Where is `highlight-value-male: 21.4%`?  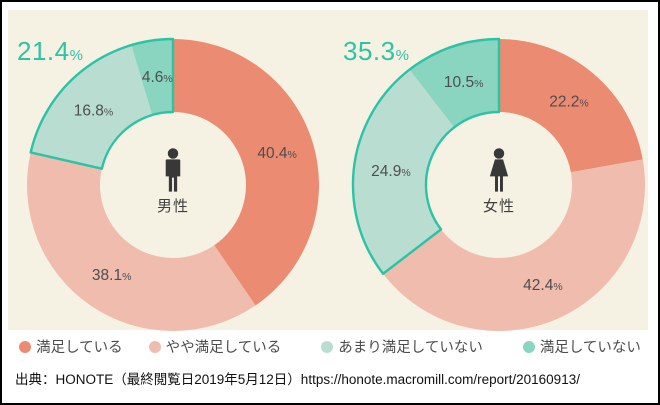
highlight-value-male: 21.4% is located at coordinates (50, 51).